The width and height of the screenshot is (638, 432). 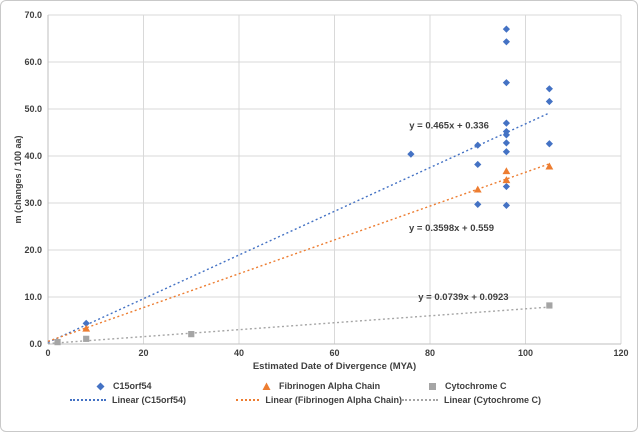 I want to click on y-tick-label: 30.0, so click(x=33, y=203).